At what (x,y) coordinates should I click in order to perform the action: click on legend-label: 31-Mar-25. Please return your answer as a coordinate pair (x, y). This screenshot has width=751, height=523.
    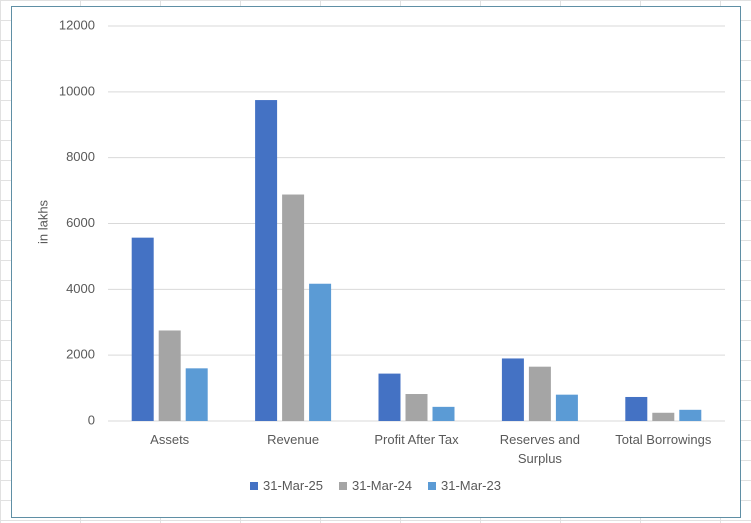
    Looking at the image, I should click on (293, 485).